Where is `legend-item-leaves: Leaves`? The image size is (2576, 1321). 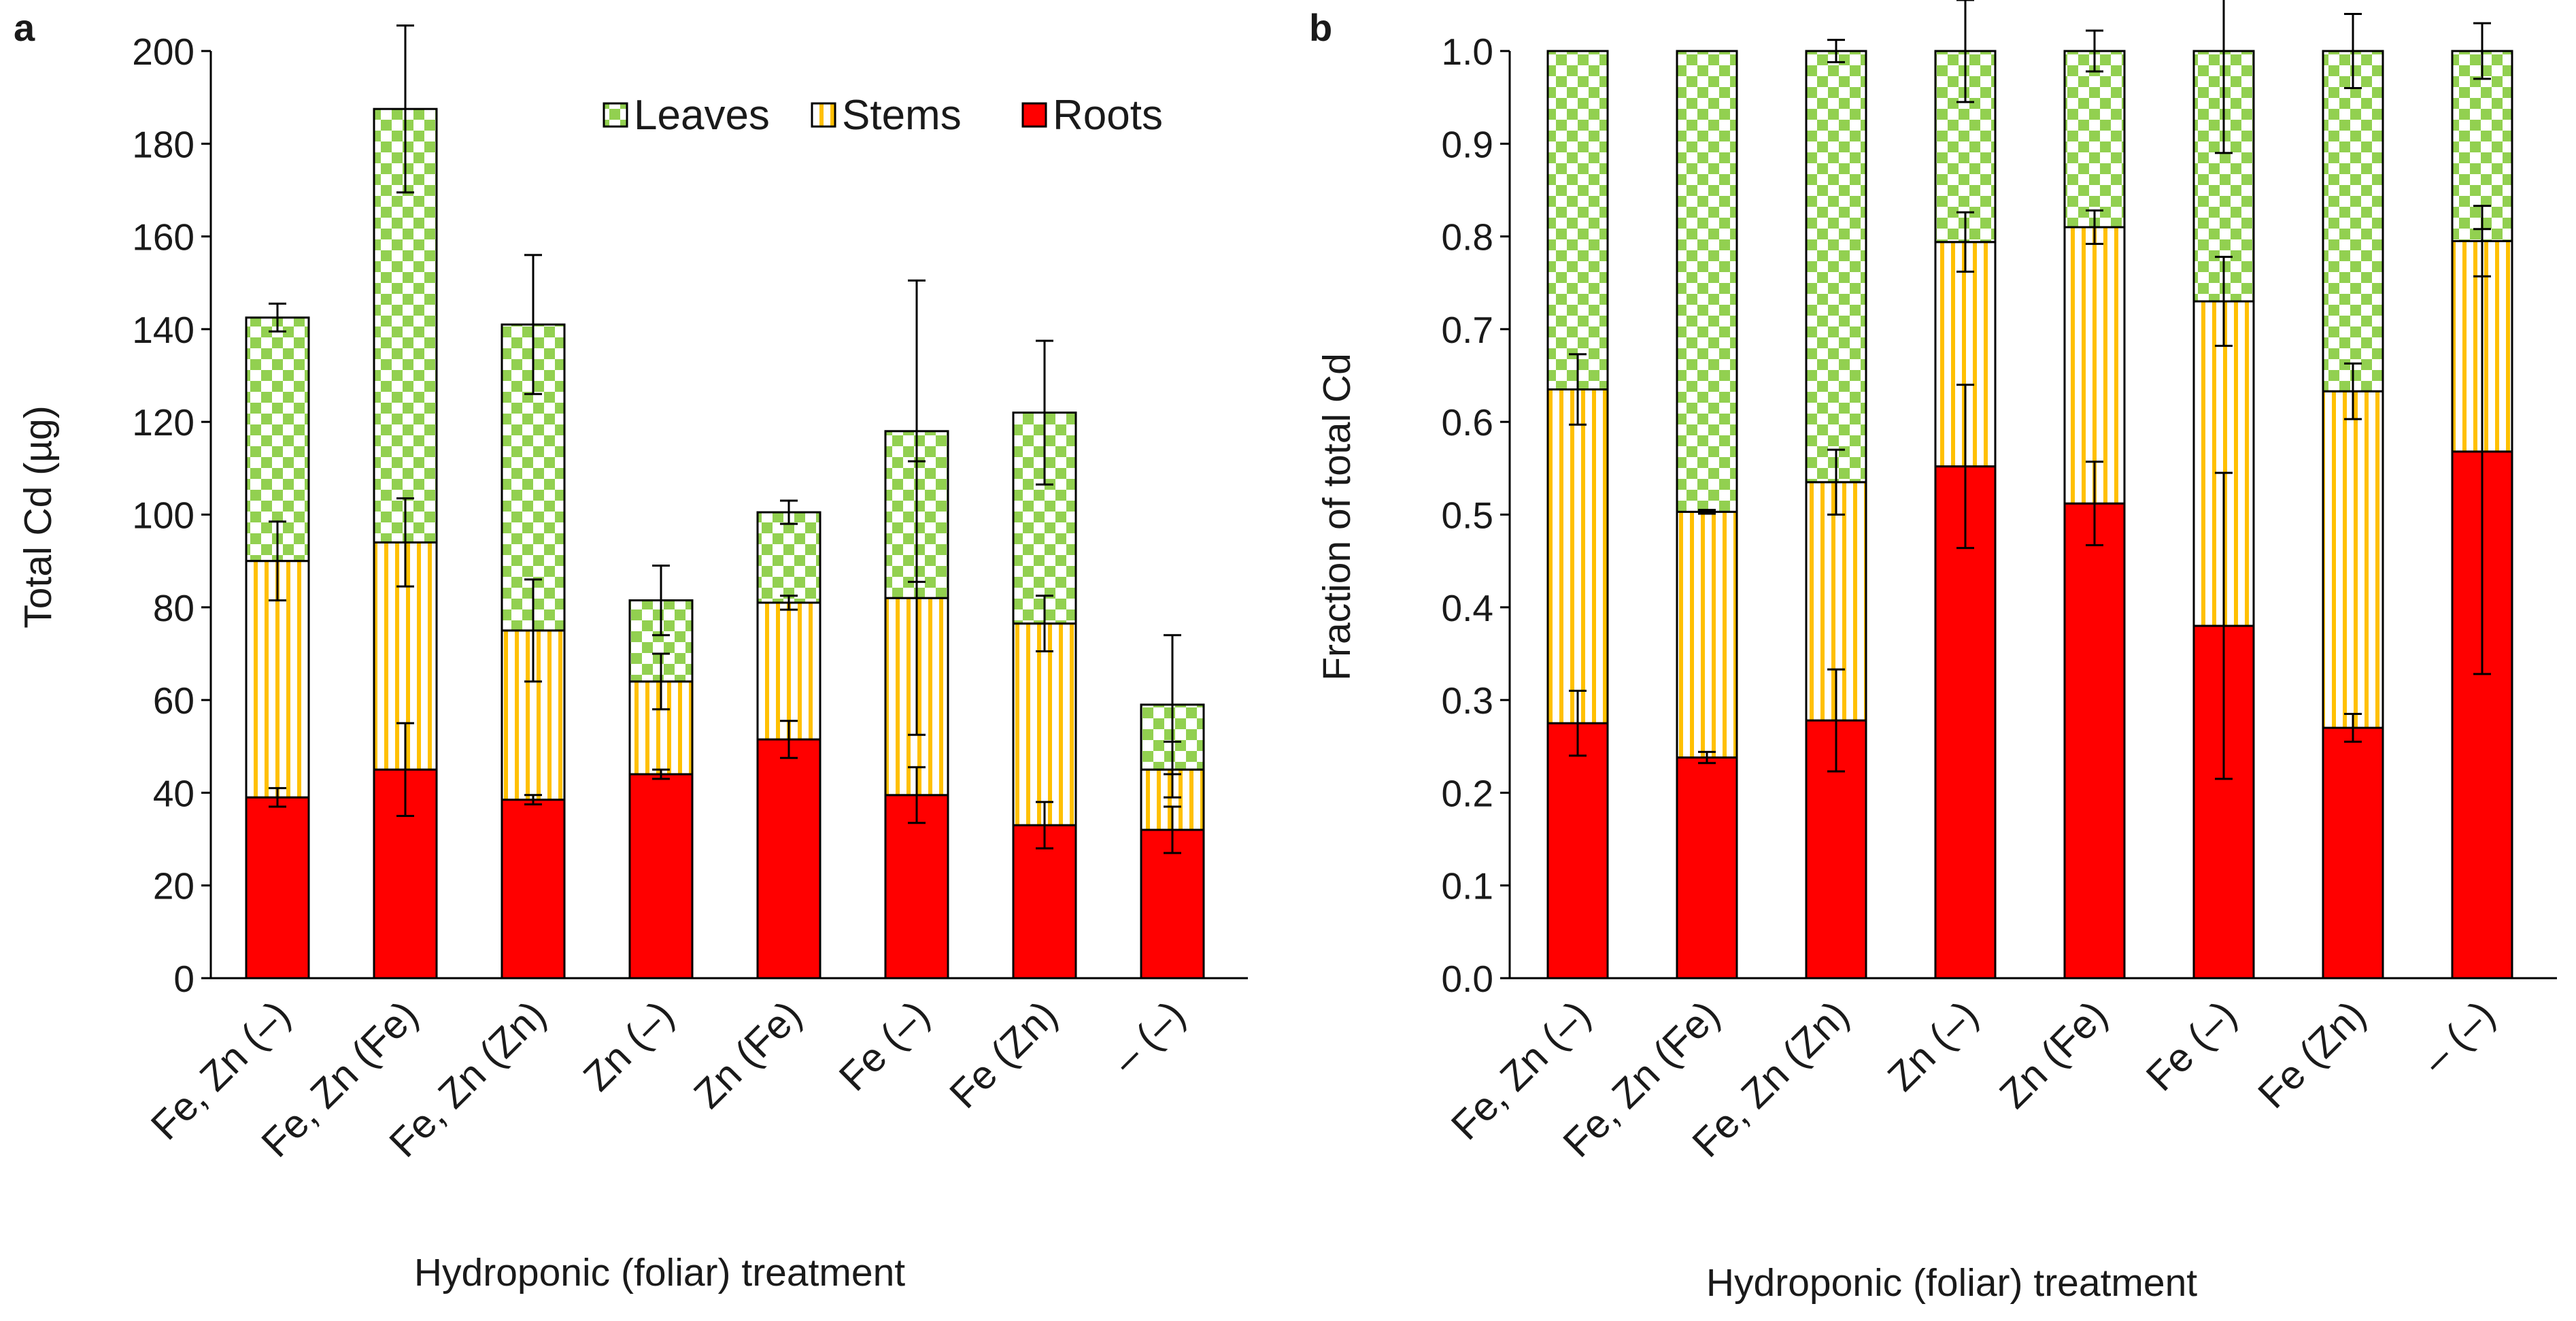 legend-item-leaves: Leaves is located at coordinates (686, 115).